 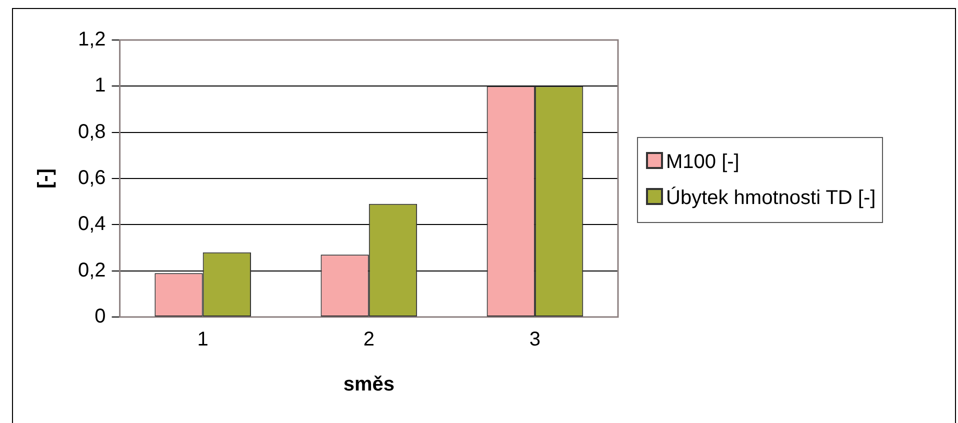 What do you see at coordinates (368, 385) in the screenshot?
I see `x-axis-title: směs` at bounding box center [368, 385].